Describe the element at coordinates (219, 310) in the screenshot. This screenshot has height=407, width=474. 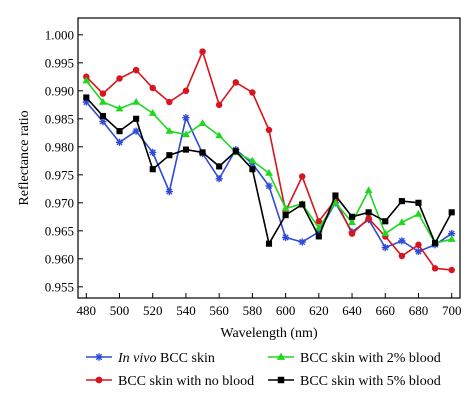
I see `x-tick-label: 560` at that location.